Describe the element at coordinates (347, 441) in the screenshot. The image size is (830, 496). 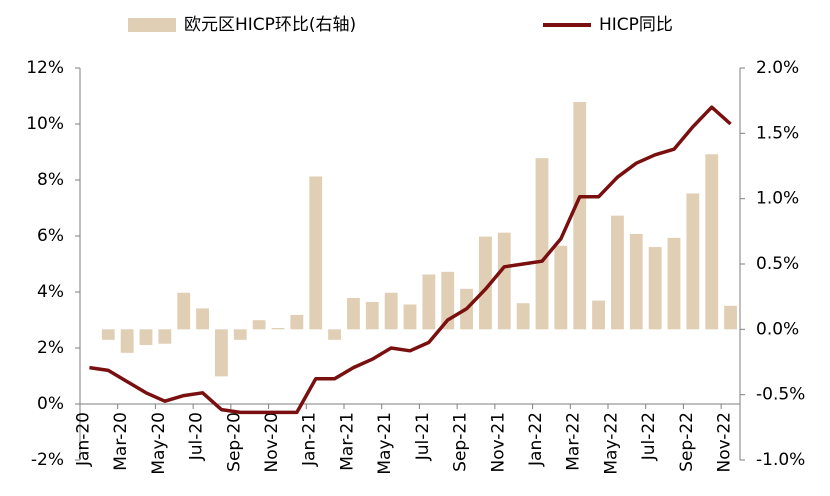
I see `x-tick-label: Mar-21` at that location.